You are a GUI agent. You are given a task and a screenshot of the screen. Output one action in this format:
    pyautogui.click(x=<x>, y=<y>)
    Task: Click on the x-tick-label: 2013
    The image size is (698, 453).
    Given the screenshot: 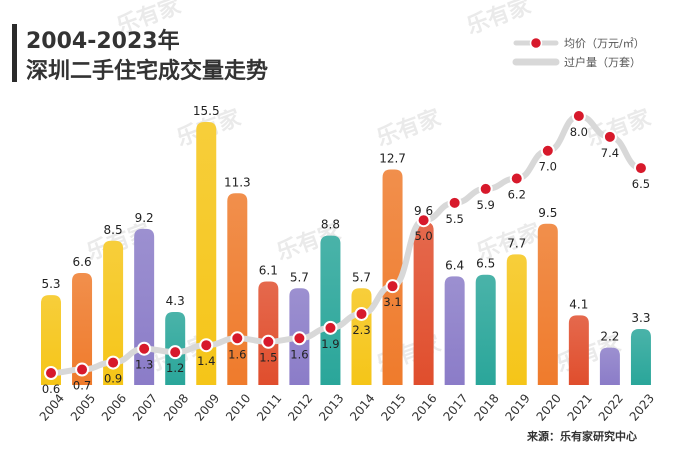 What is the action you would take?
    pyautogui.click(x=331, y=407)
    